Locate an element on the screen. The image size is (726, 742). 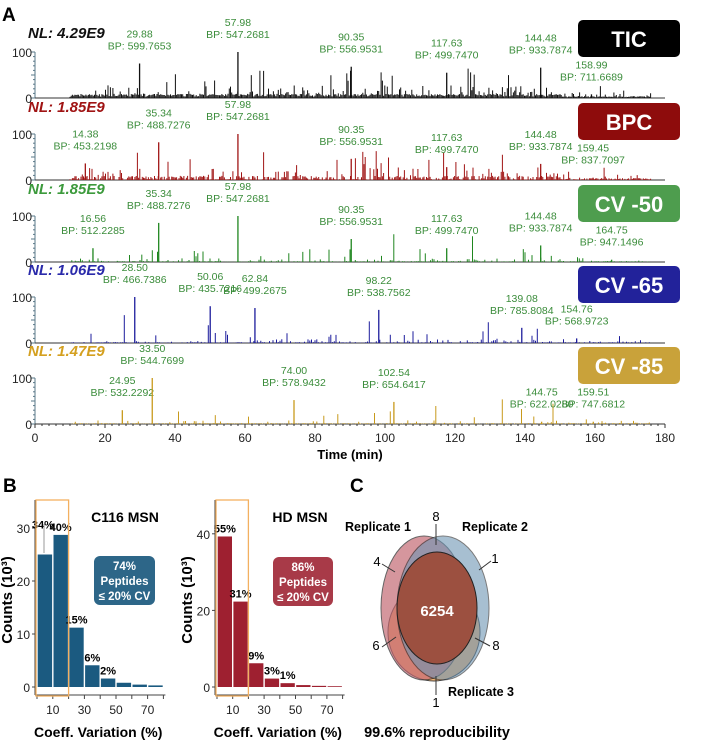
set-label: Replicate 3 is located at coordinates (481, 692).